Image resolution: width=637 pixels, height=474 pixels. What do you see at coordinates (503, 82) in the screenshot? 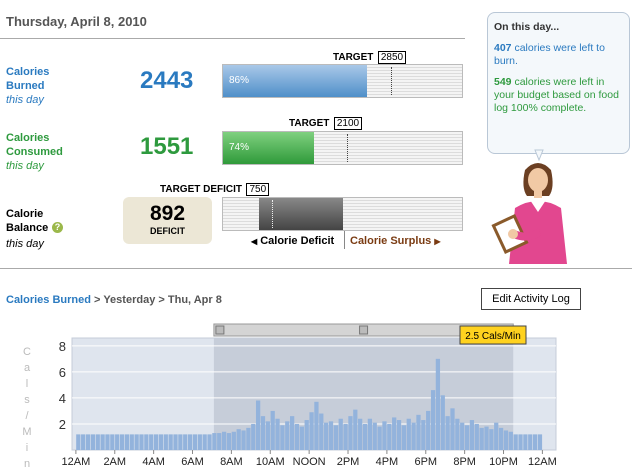
I see `note-value: 549` at bounding box center [503, 82].